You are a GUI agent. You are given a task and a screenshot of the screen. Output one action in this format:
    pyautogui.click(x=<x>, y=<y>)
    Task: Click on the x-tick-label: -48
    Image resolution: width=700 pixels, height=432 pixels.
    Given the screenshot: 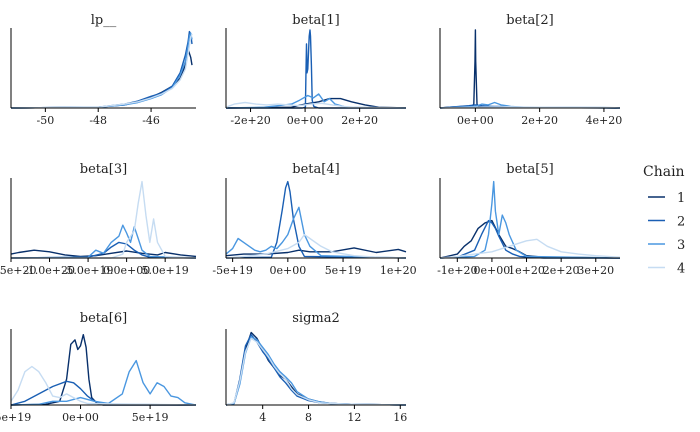 What is the action you would take?
    pyautogui.click(x=98, y=120)
    